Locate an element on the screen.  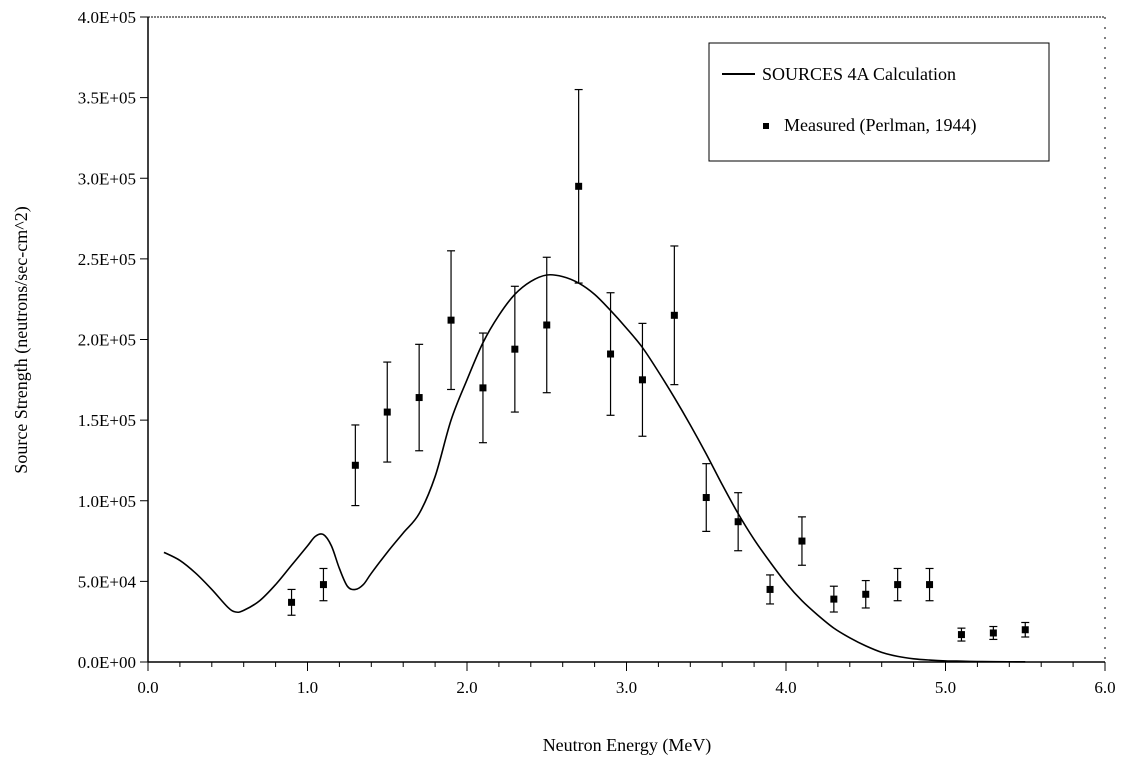
y-tick-label: 2.5E+05 is located at coordinates (107, 259).